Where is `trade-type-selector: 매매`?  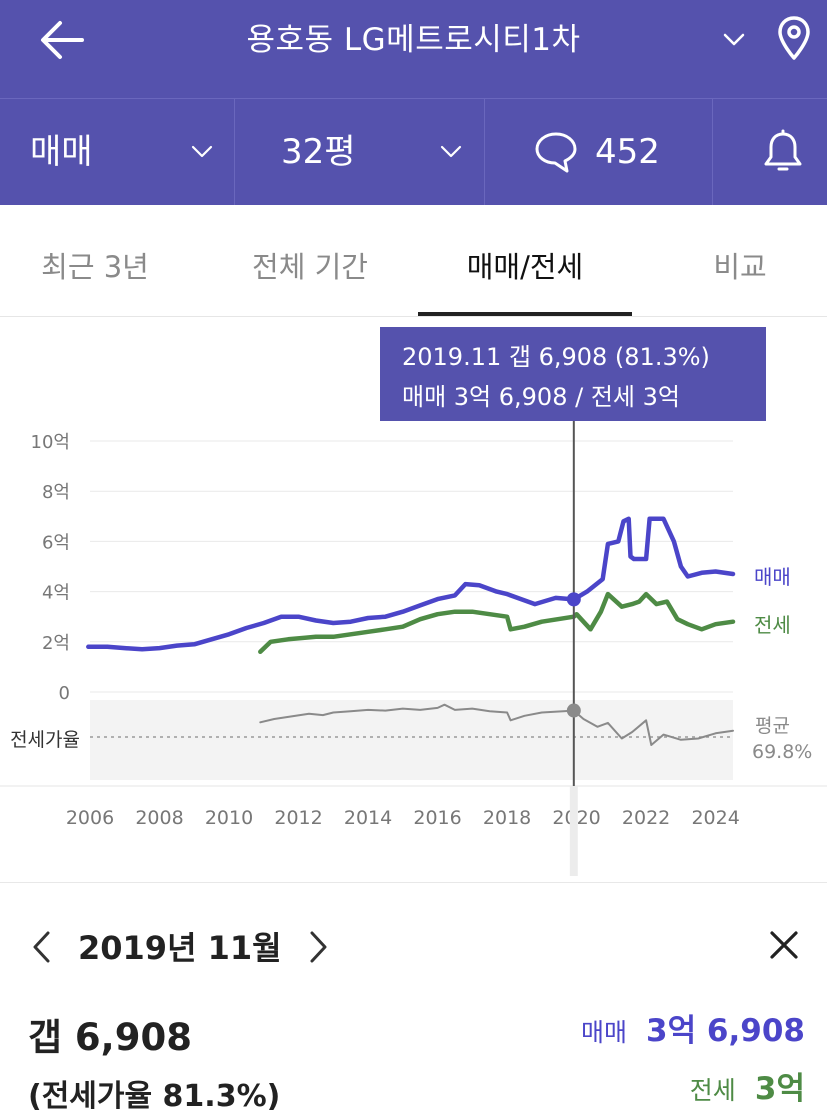
trade-type-selector: 매매 is located at coordinates (117, 152).